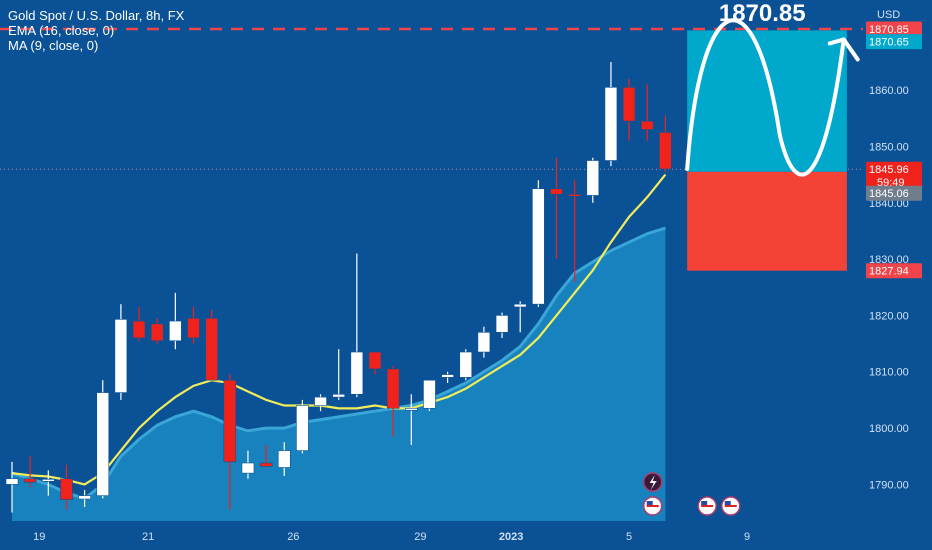 This screenshot has width=932, height=550. What do you see at coordinates (889, 194) in the screenshot?
I see `price-badge-label: 1845.06` at bounding box center [889, 194].